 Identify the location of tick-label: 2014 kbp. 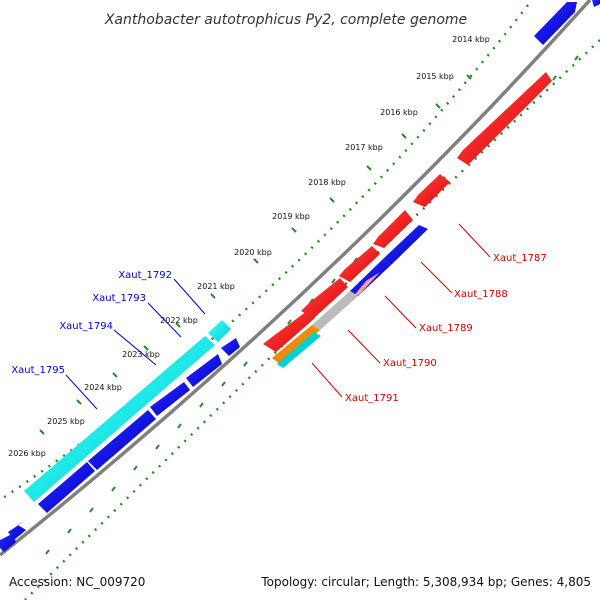
(471, 39).